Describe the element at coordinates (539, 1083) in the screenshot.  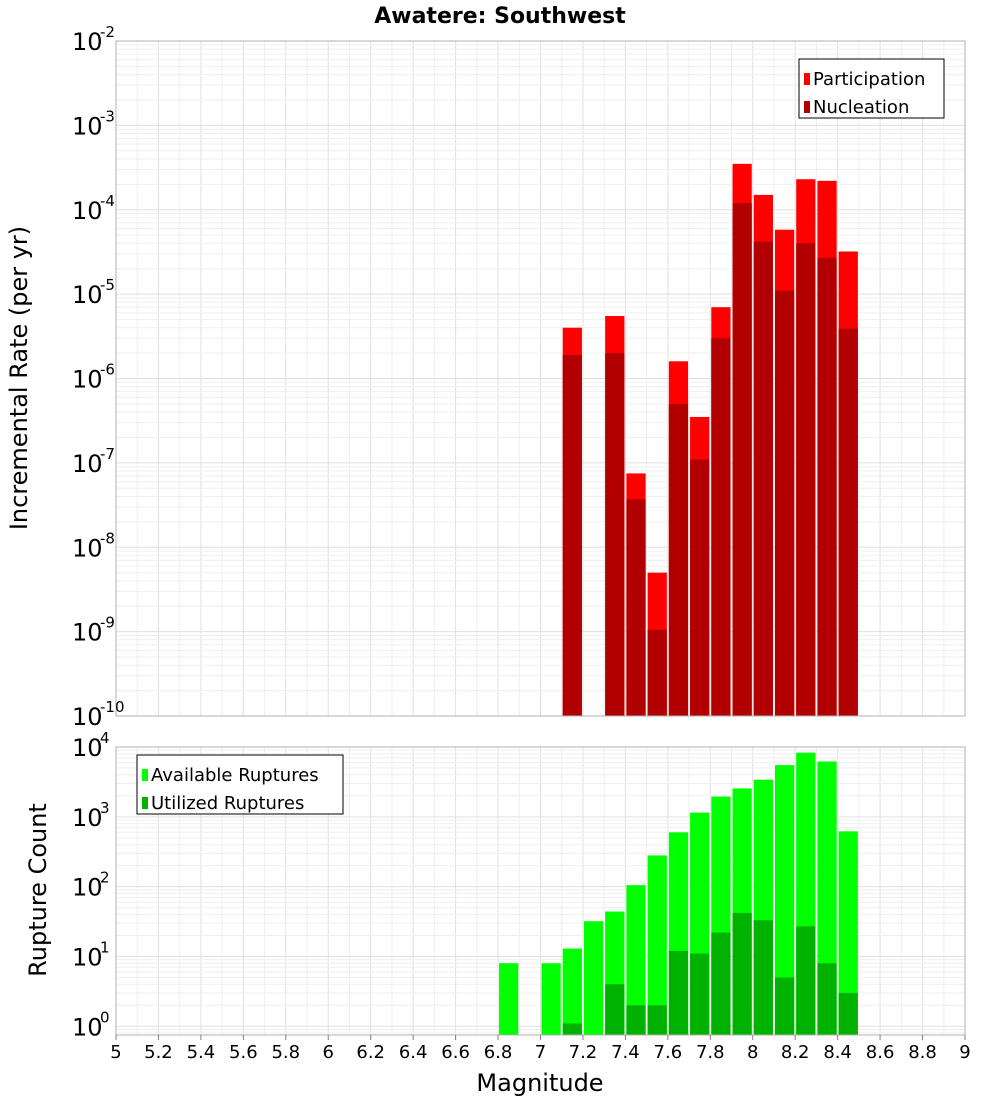
I see `x-axis-label: Magnitude` at that location.